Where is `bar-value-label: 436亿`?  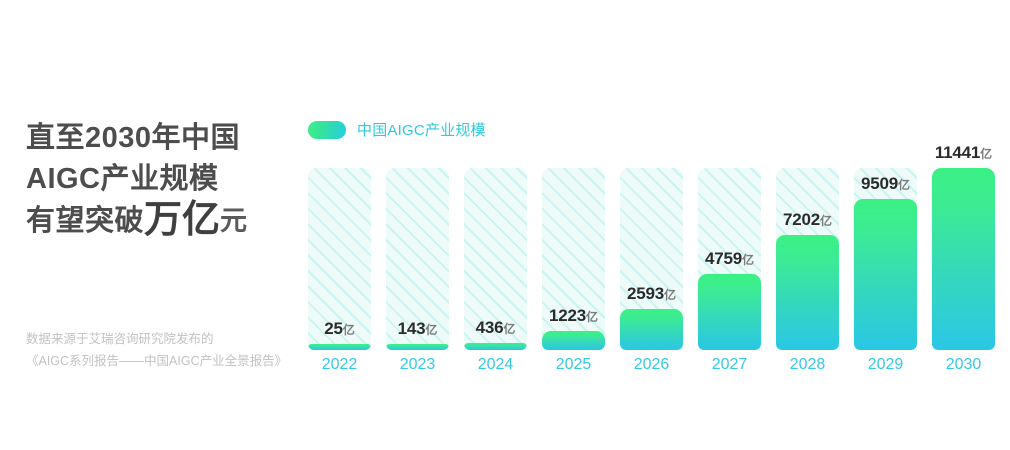
bar-value-label: 436亿 is located at coordinates (496, 328).